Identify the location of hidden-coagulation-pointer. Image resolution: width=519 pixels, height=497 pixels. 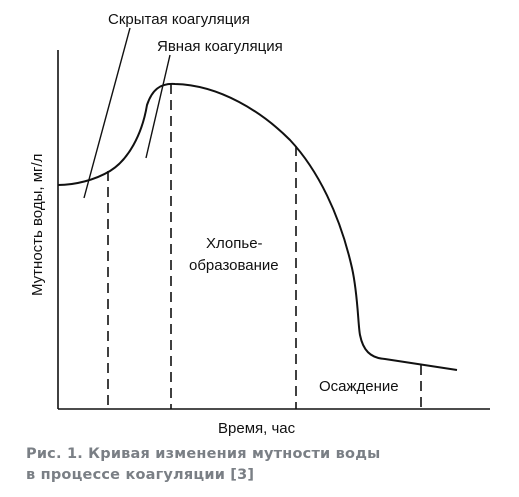
(107, 113).